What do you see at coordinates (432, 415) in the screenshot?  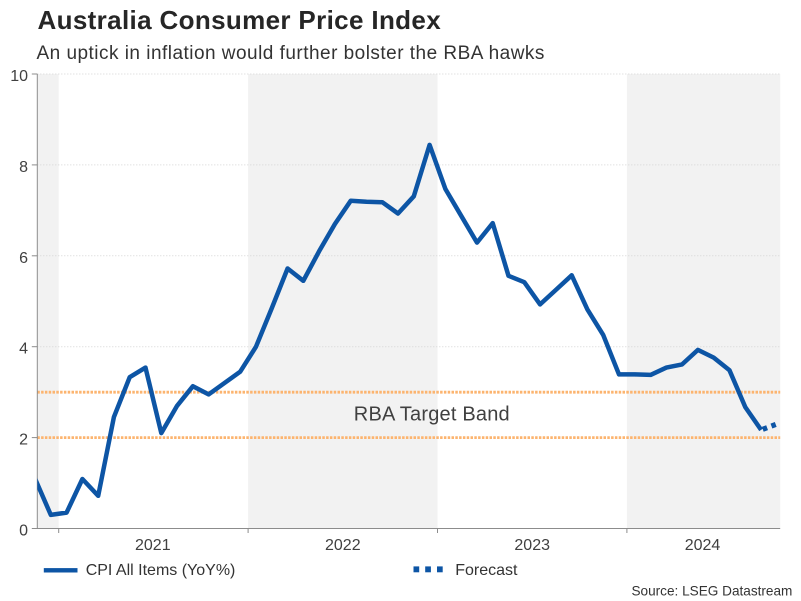 I see `svg-text: RBA Target Band` at bounding box center [432, 415].